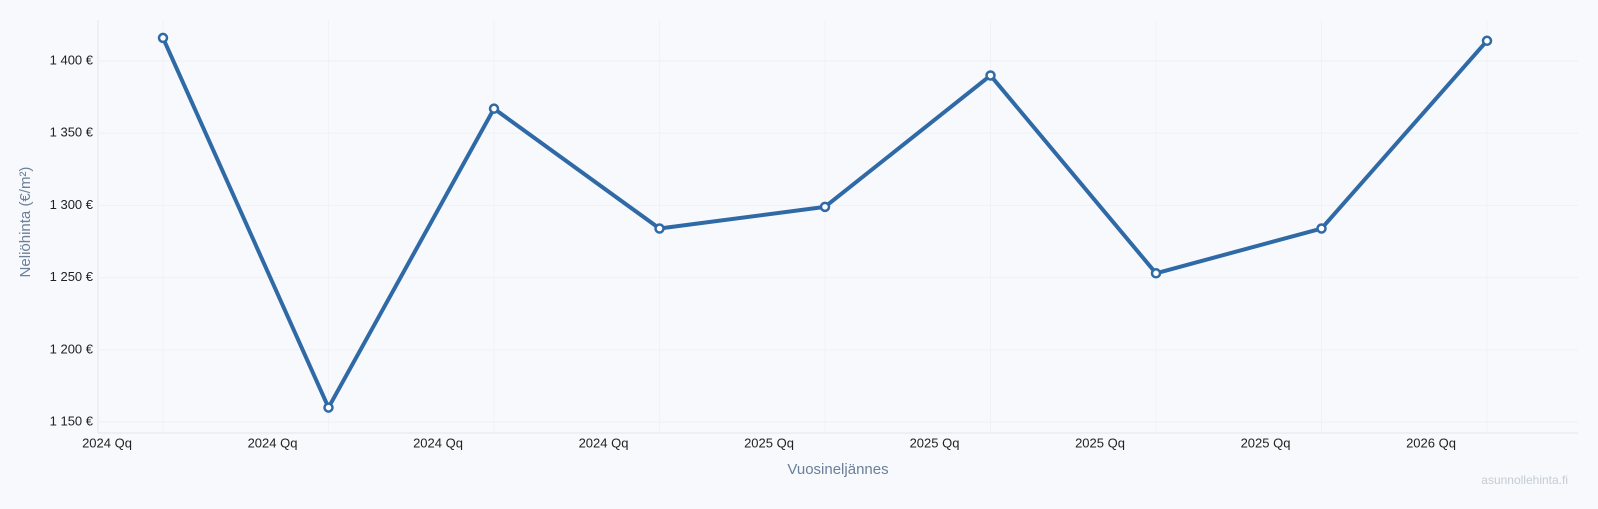  I want to click on y-axis-title: Neliöhinta (€/m²), so click(25, 222).